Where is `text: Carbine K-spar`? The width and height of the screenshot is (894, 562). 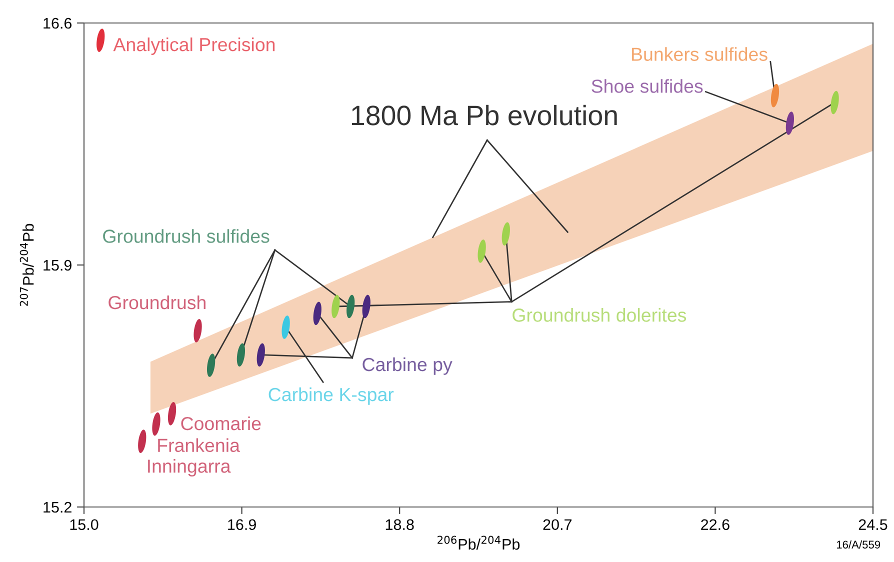 text: Carbine K-spar is located at coordinates (331, 396).